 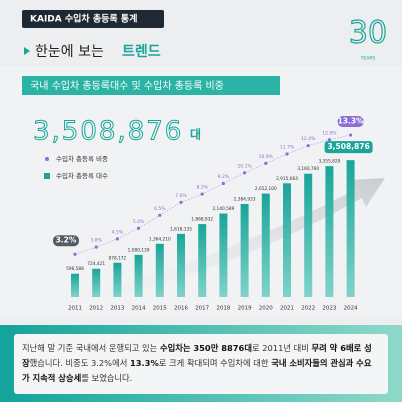 I want to click on x-tick-label: 2020, so click(x=266, y=309).